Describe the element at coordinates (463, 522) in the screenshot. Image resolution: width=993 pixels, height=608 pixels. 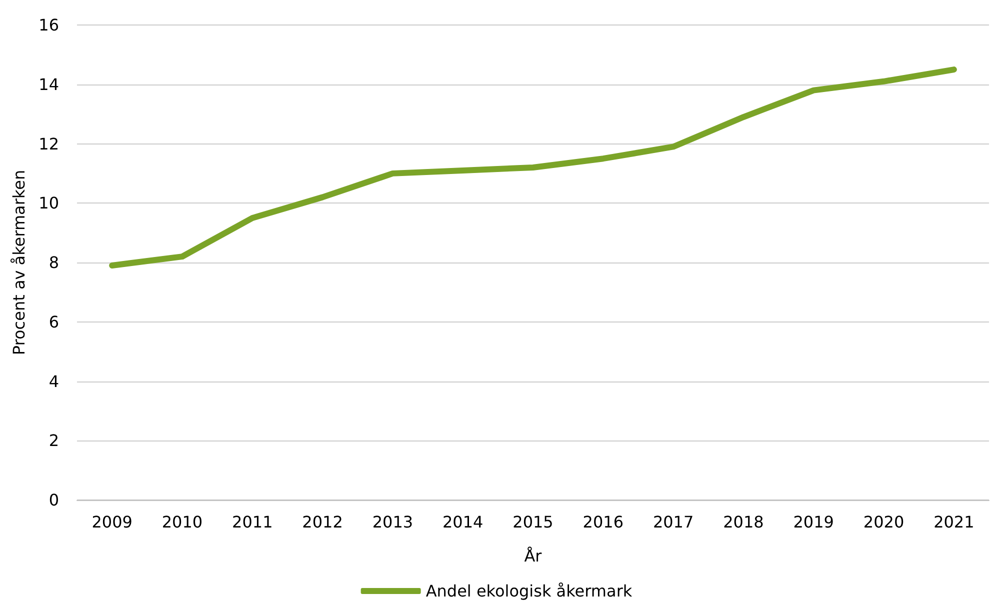
I see `x-tick-label: 2014` at that location.